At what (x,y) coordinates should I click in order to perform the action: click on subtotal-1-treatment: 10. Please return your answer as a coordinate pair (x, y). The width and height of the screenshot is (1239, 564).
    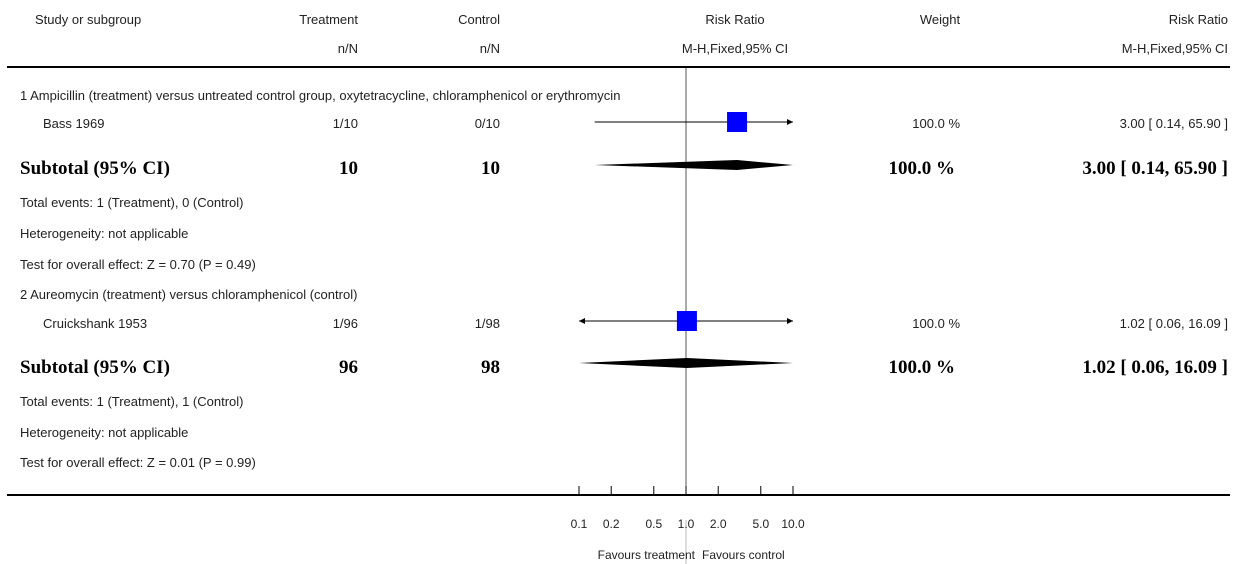
    Looking at the image, I should click on (348, 168).